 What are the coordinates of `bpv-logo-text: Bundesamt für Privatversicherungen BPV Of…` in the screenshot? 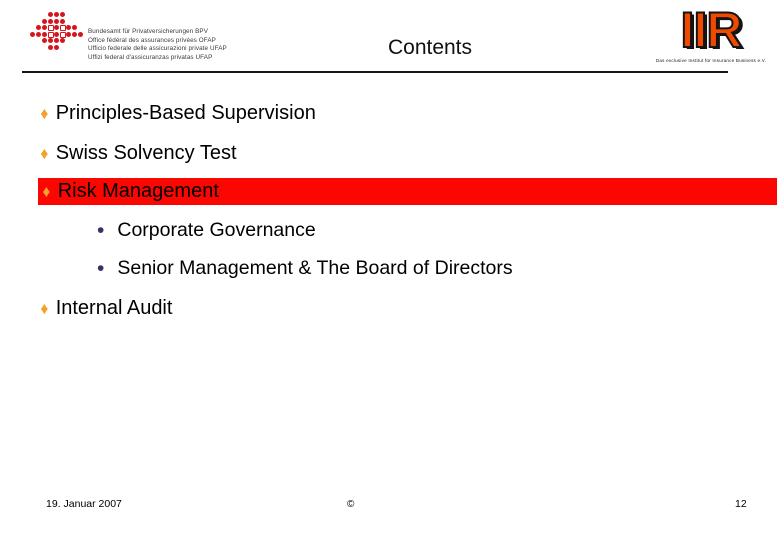 It's located at (157, 45).